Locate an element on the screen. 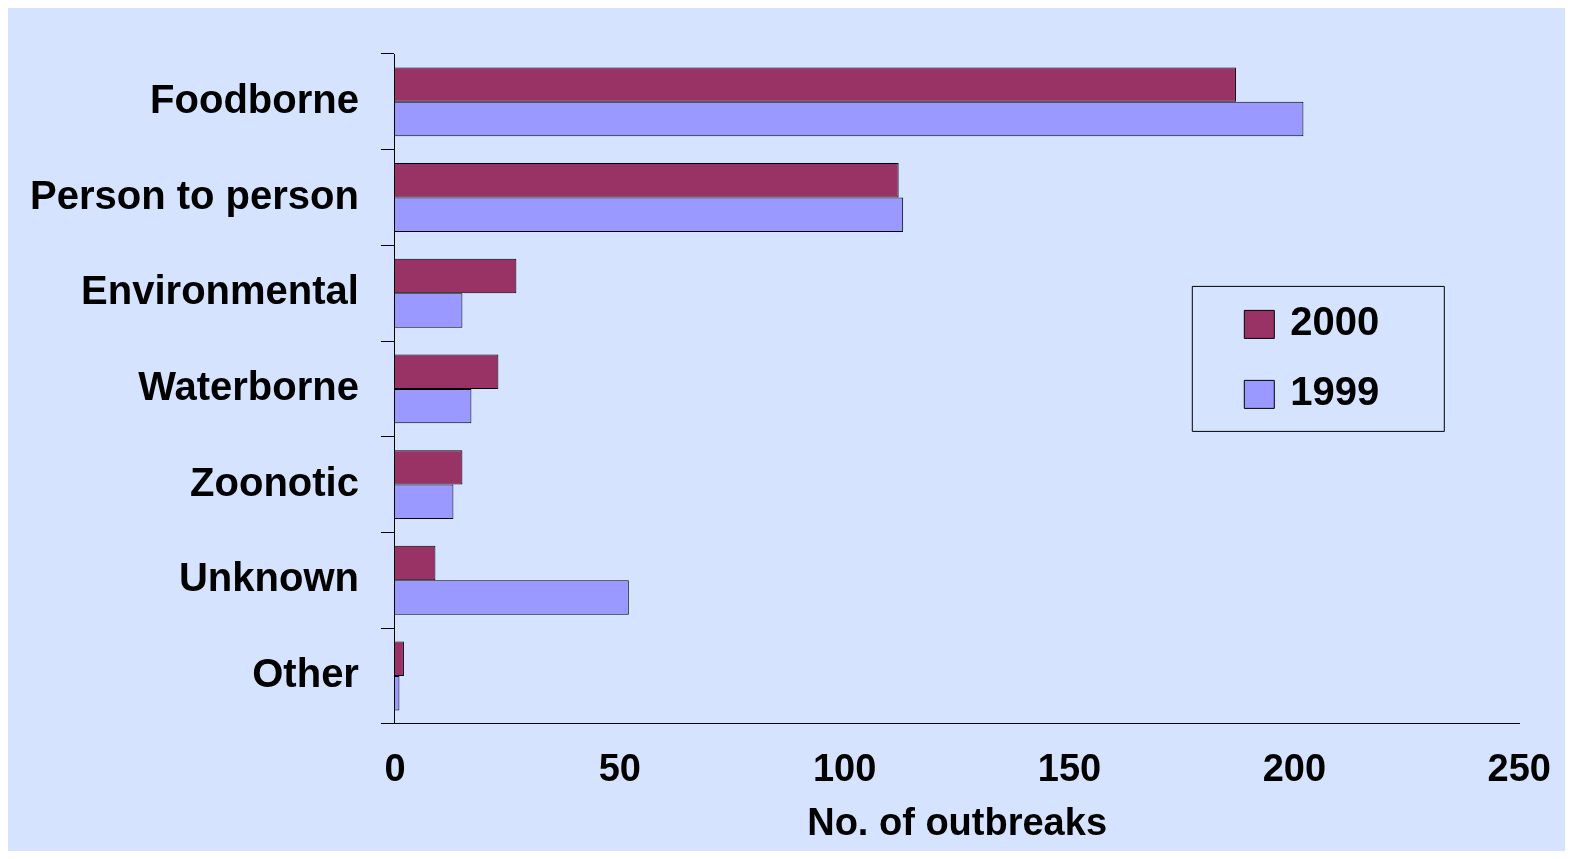 The image size is (1573, 859). x-tick-label: 250 is located at coordinates (1519, 768).